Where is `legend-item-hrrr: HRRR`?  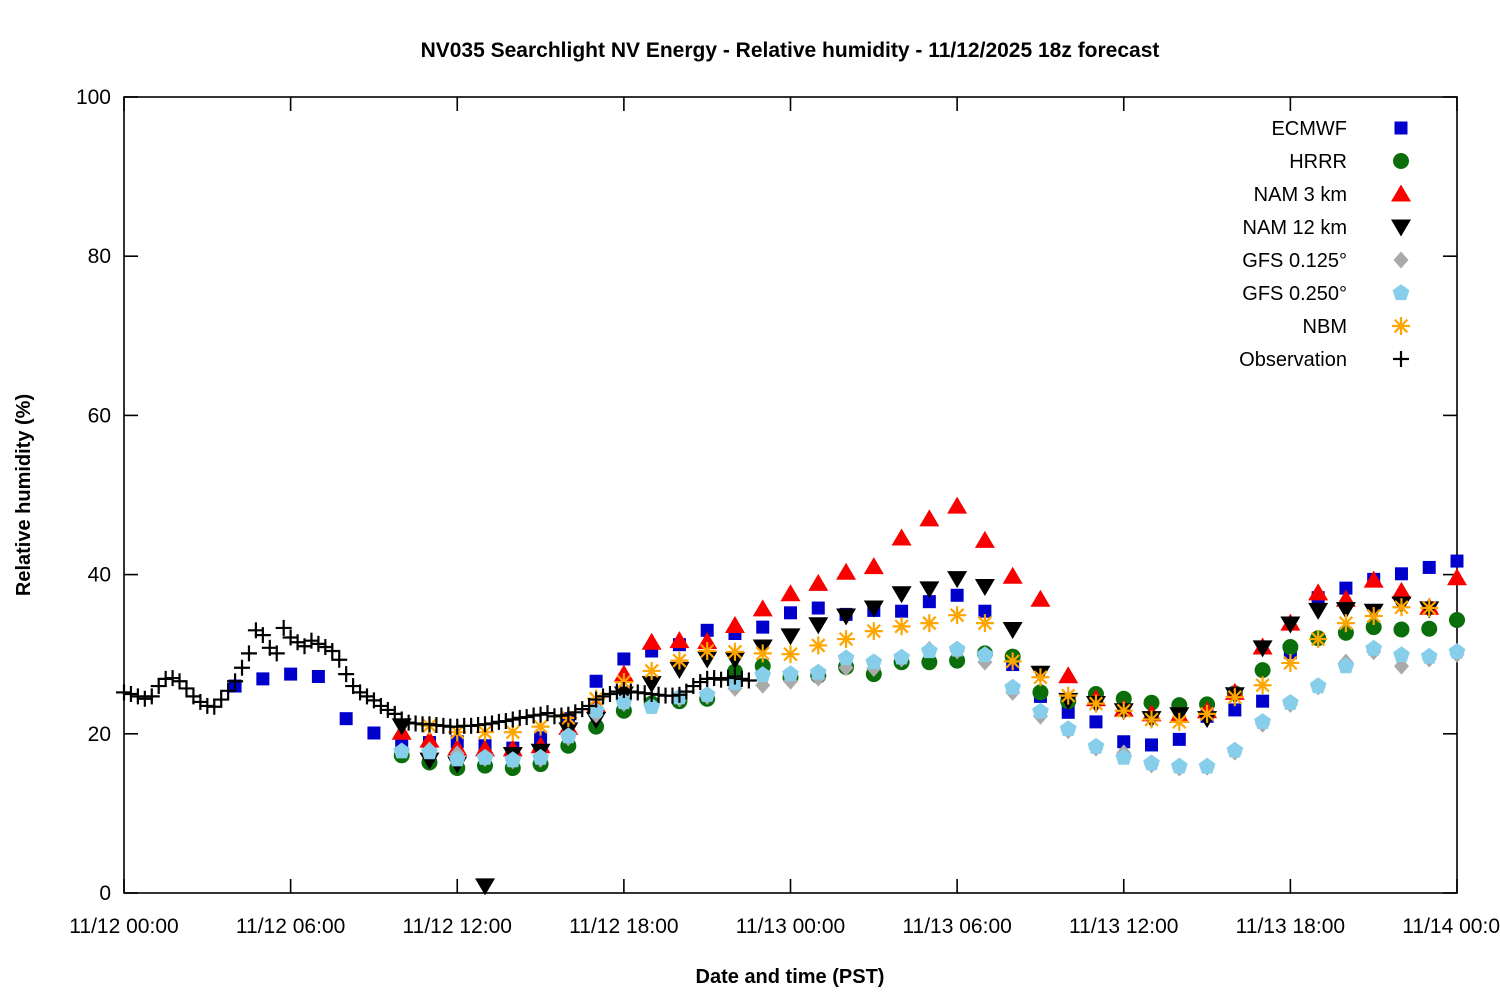 legend-item-hrrr: HRRR is located at coordinates (1349, 162).